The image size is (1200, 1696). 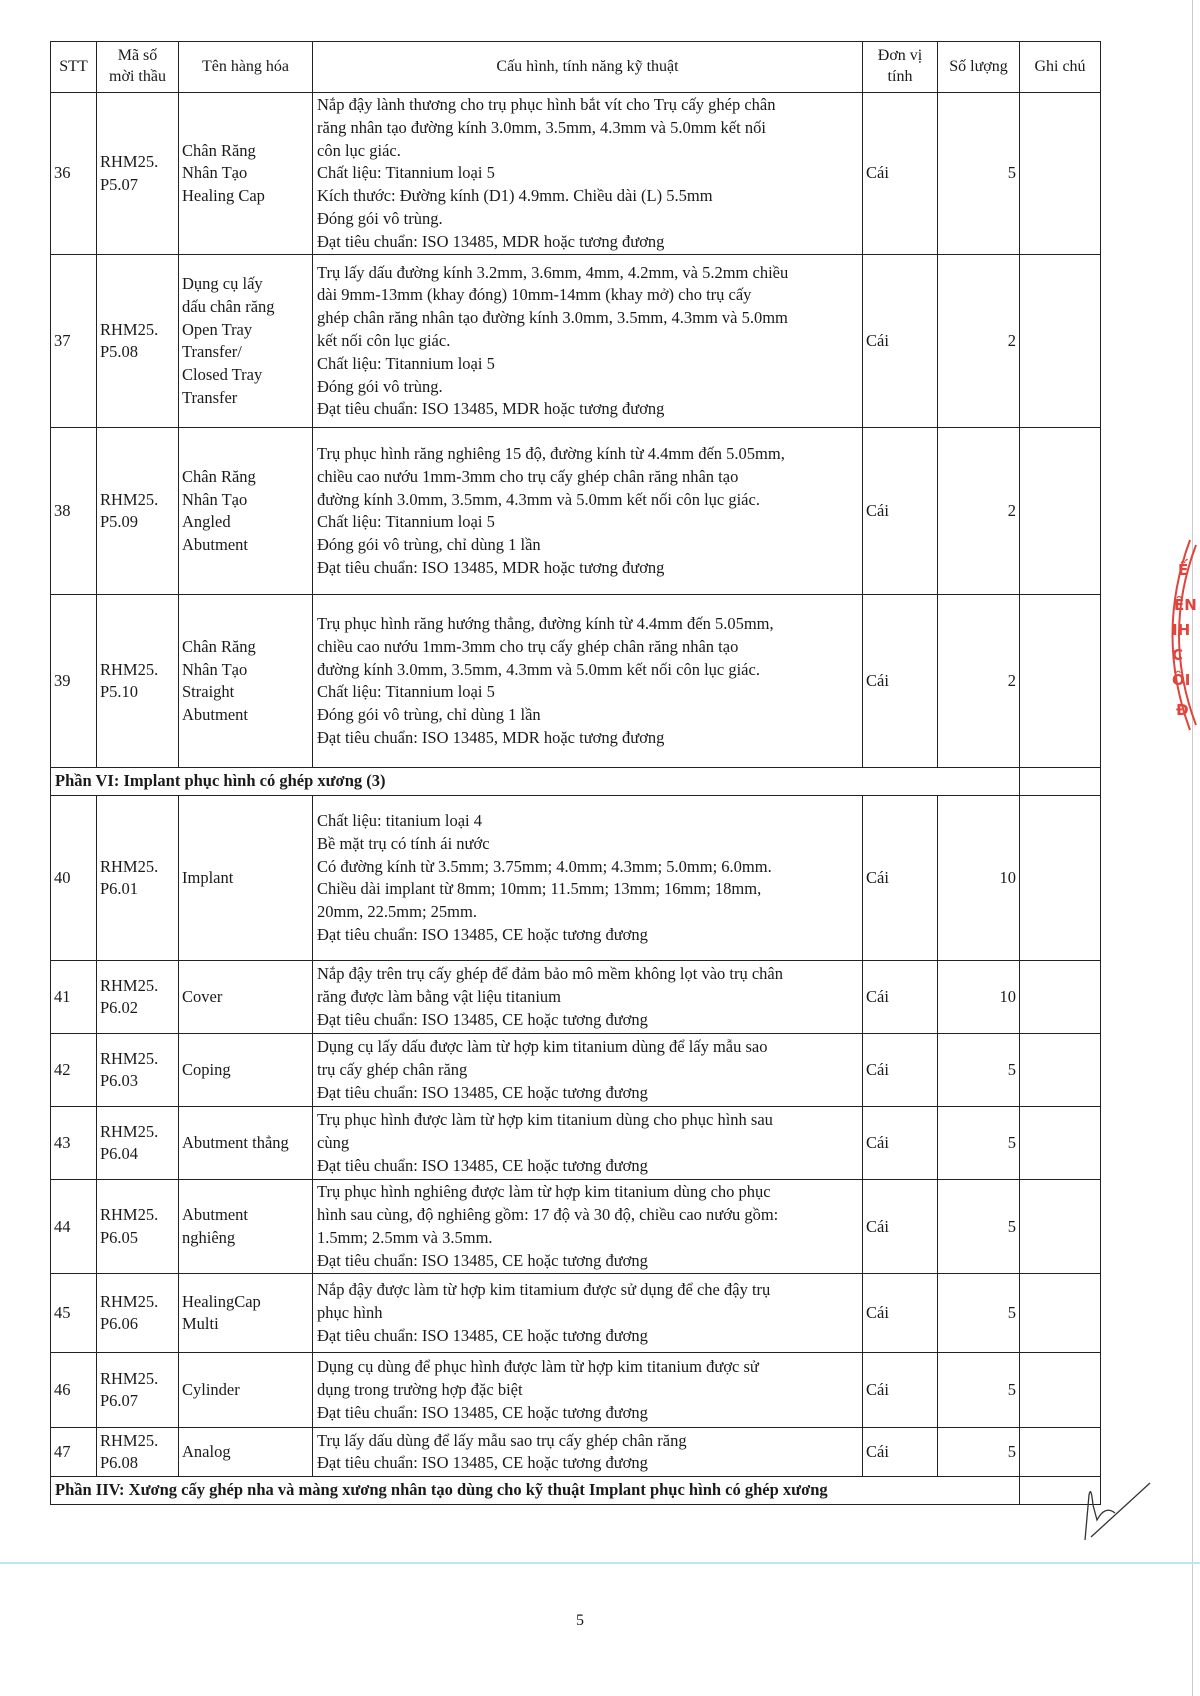 What do you see at coordinates (245, 1227) in the screenshot?
I see `name-cell: Abutment nghiêng` at bounding box center [245, 1227].